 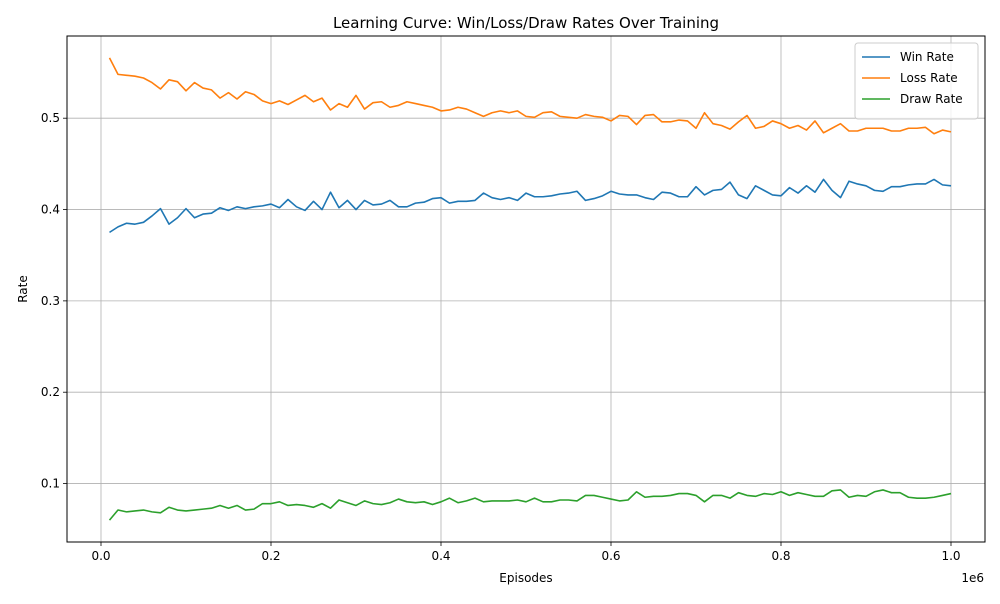 I want to click on x-tick-label: 0.6, so click(x=610, y=556).